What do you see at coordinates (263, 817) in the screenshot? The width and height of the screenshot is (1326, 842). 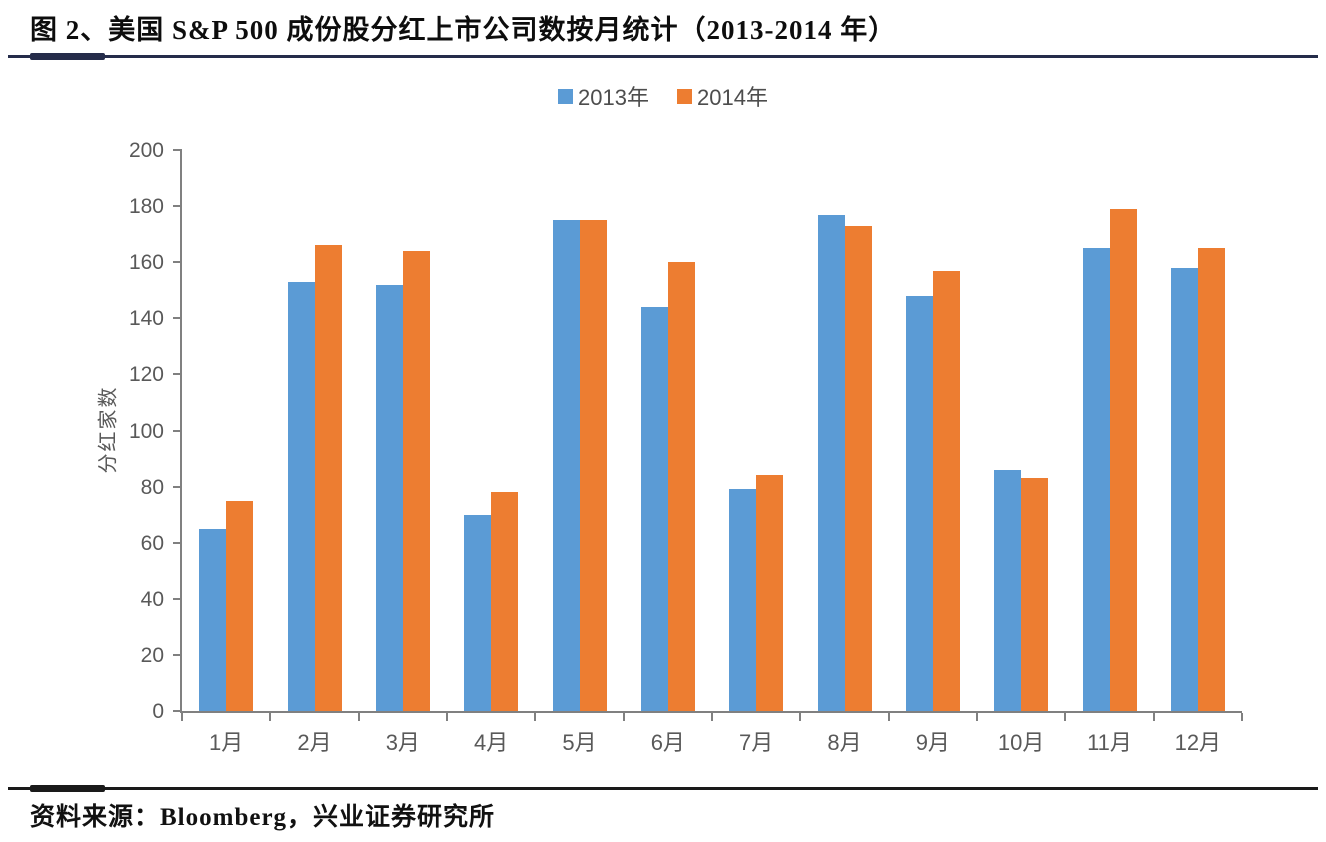 I see `source-note: 资料来源：Bloomberg，兴业证券研究所` at bounding box center [263, 817].